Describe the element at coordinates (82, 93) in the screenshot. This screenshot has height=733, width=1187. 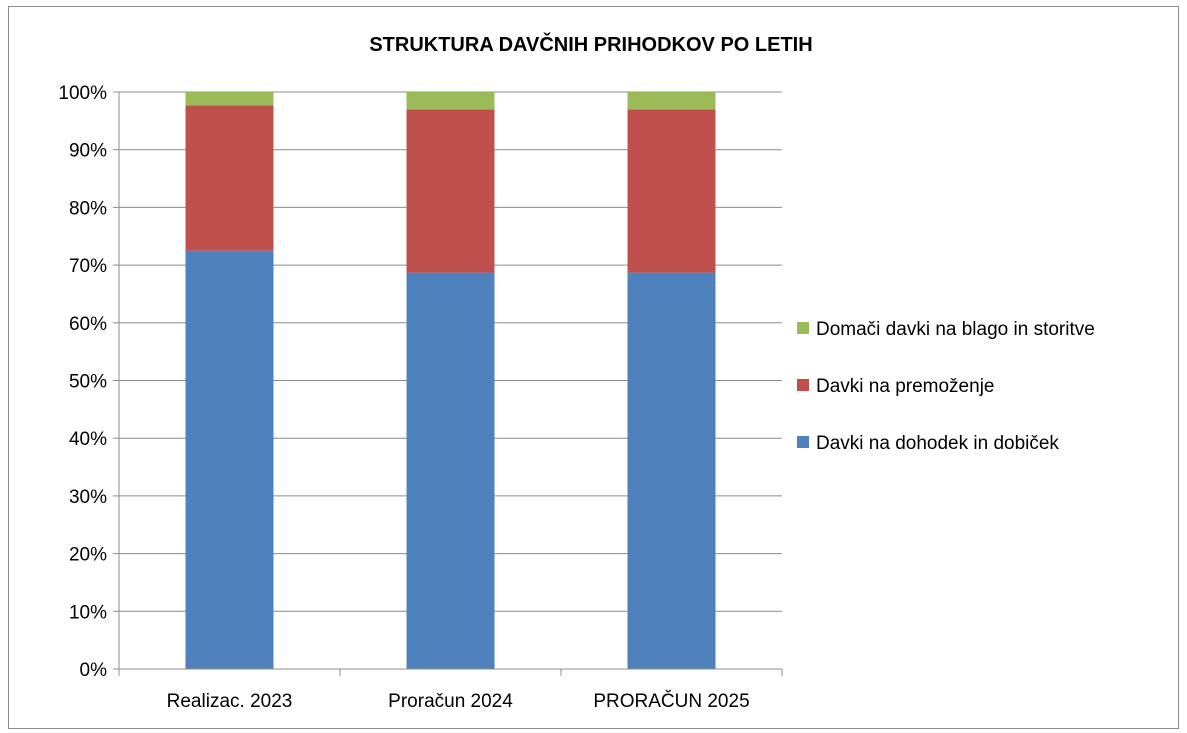
I see `y-tick-label: 100%` at that location.